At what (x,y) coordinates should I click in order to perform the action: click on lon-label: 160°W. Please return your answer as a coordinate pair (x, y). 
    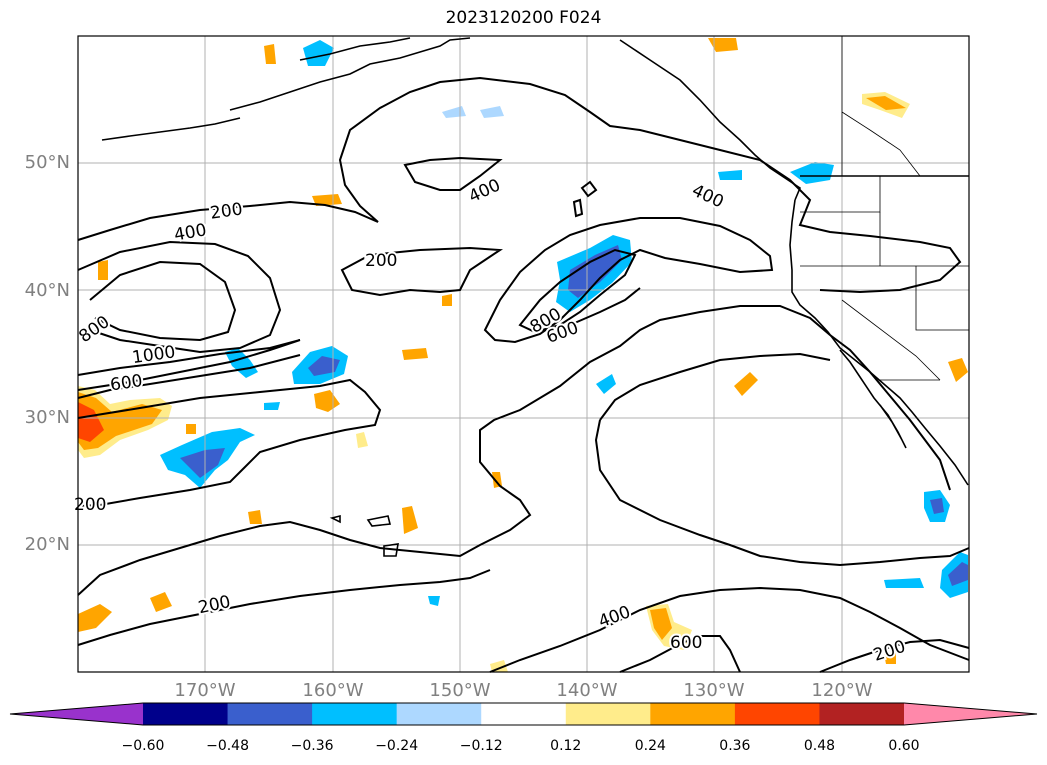
    Looking at the image, I should click on (333, 690).